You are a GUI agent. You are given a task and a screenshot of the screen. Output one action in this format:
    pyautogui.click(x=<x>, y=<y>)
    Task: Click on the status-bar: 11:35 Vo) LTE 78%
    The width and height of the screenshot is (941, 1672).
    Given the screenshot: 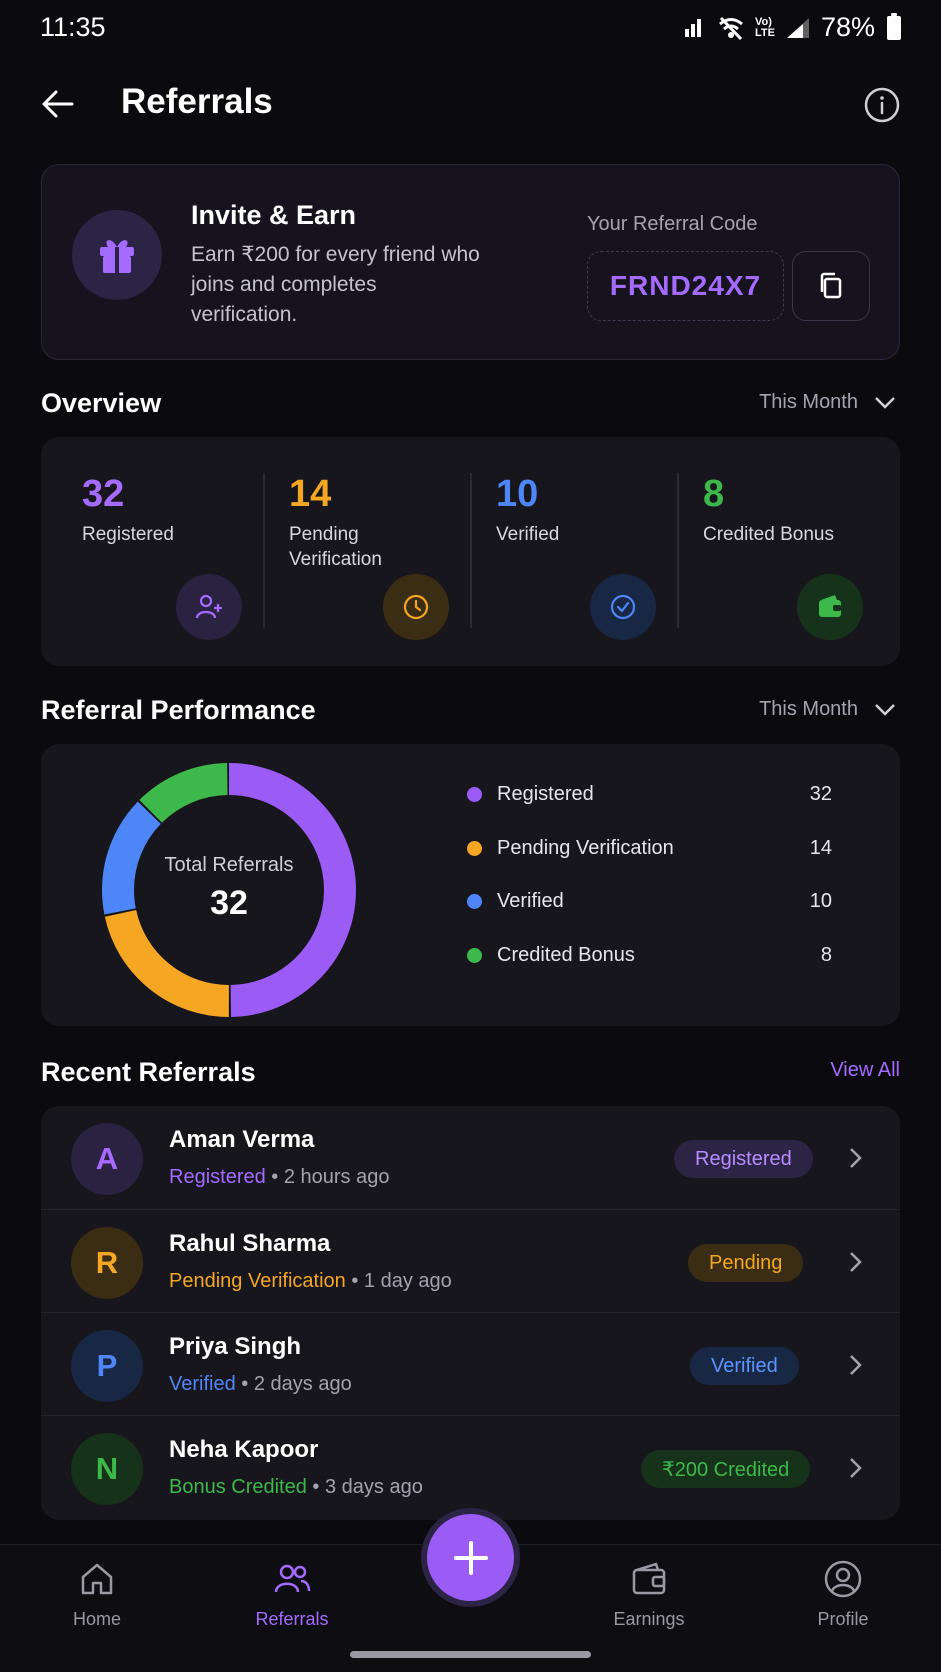 What is the action you would take?
    pyautogui.click(x=470, y=28)
    